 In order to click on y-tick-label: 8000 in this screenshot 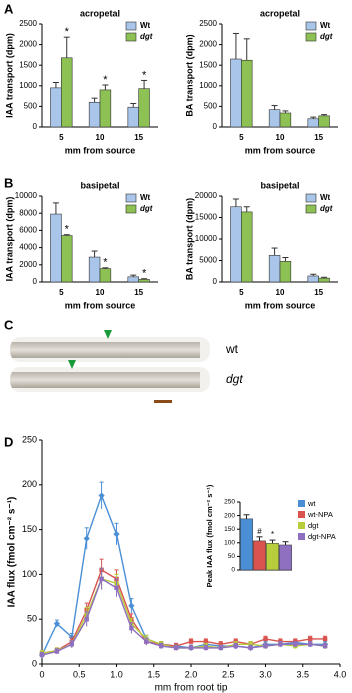, I will do `click(28, 212)`.